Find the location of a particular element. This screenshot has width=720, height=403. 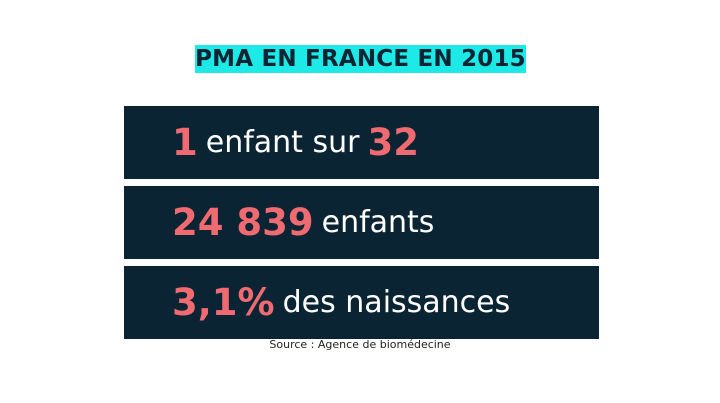

page-title: PMA EN FRANCE EN 2015 is located at coordinates (360, 59).